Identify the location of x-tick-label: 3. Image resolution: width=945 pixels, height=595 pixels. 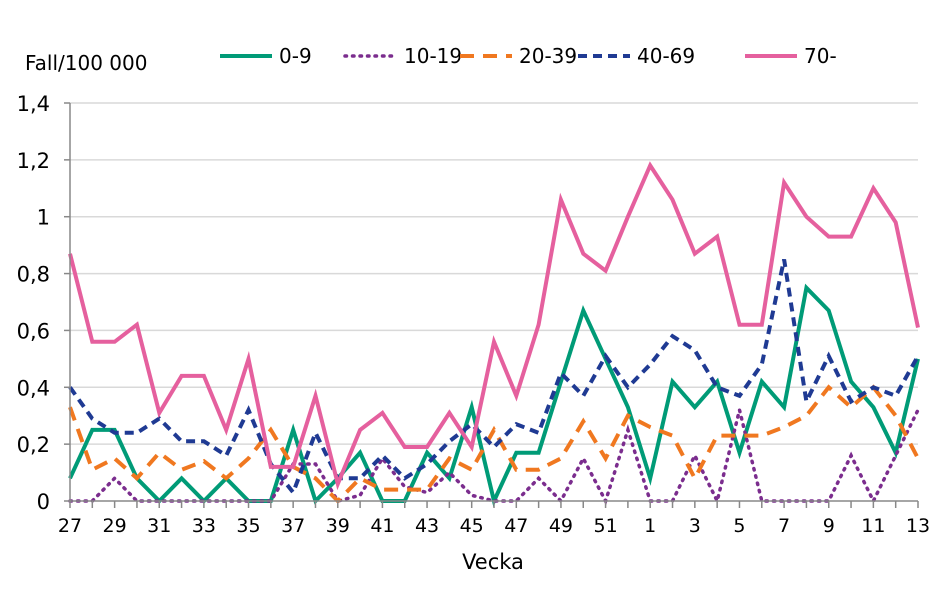
(695, 526).